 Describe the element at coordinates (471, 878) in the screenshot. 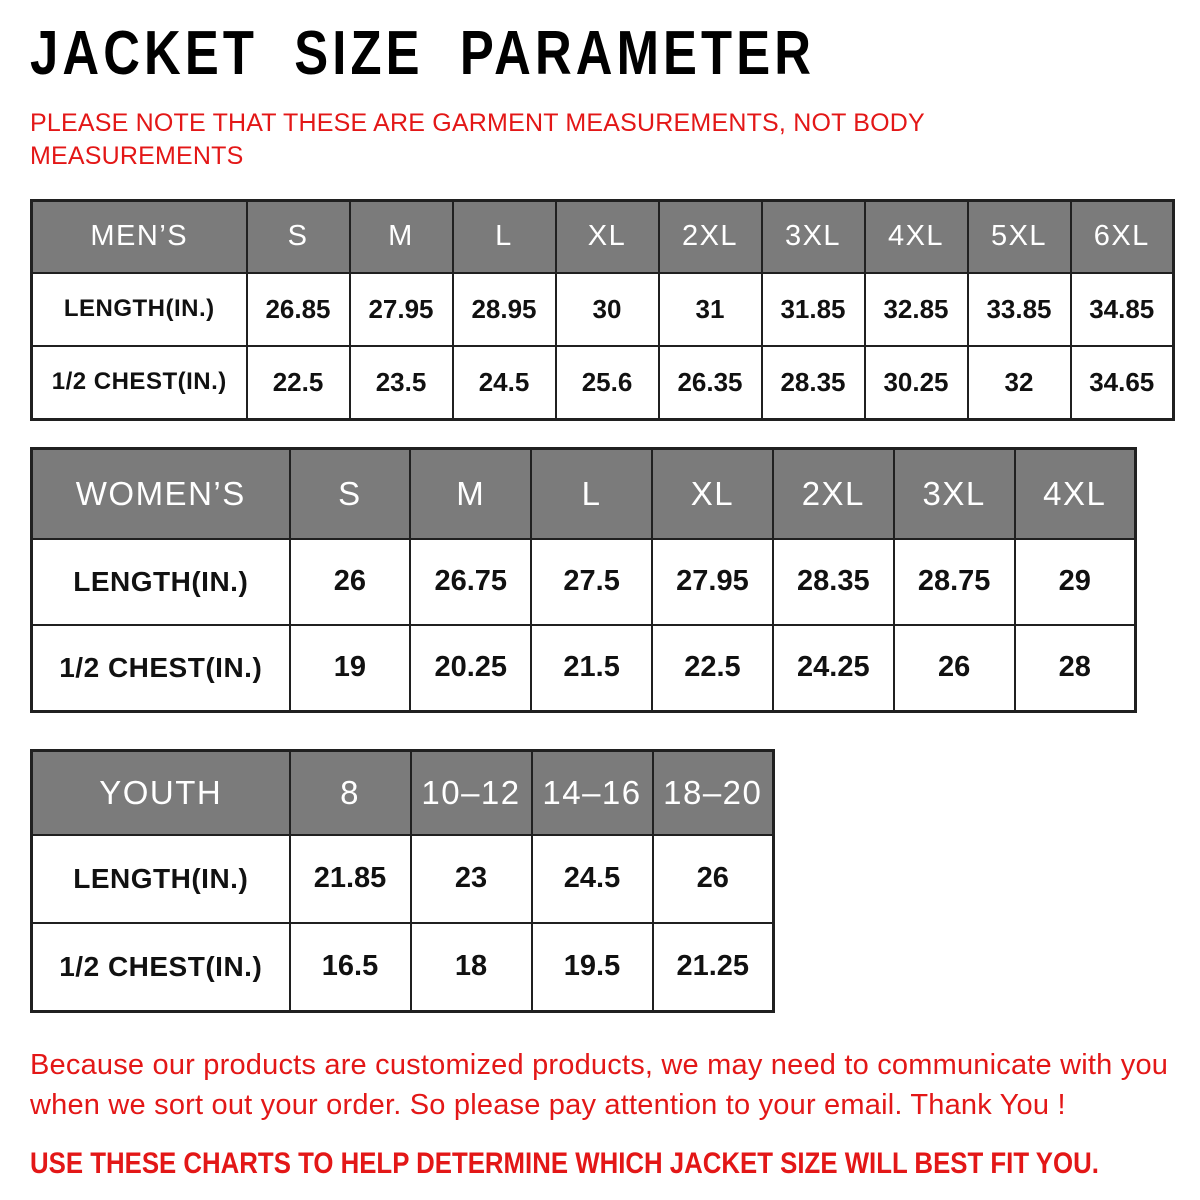

I see `youth-length-10-12: 23` at that location.